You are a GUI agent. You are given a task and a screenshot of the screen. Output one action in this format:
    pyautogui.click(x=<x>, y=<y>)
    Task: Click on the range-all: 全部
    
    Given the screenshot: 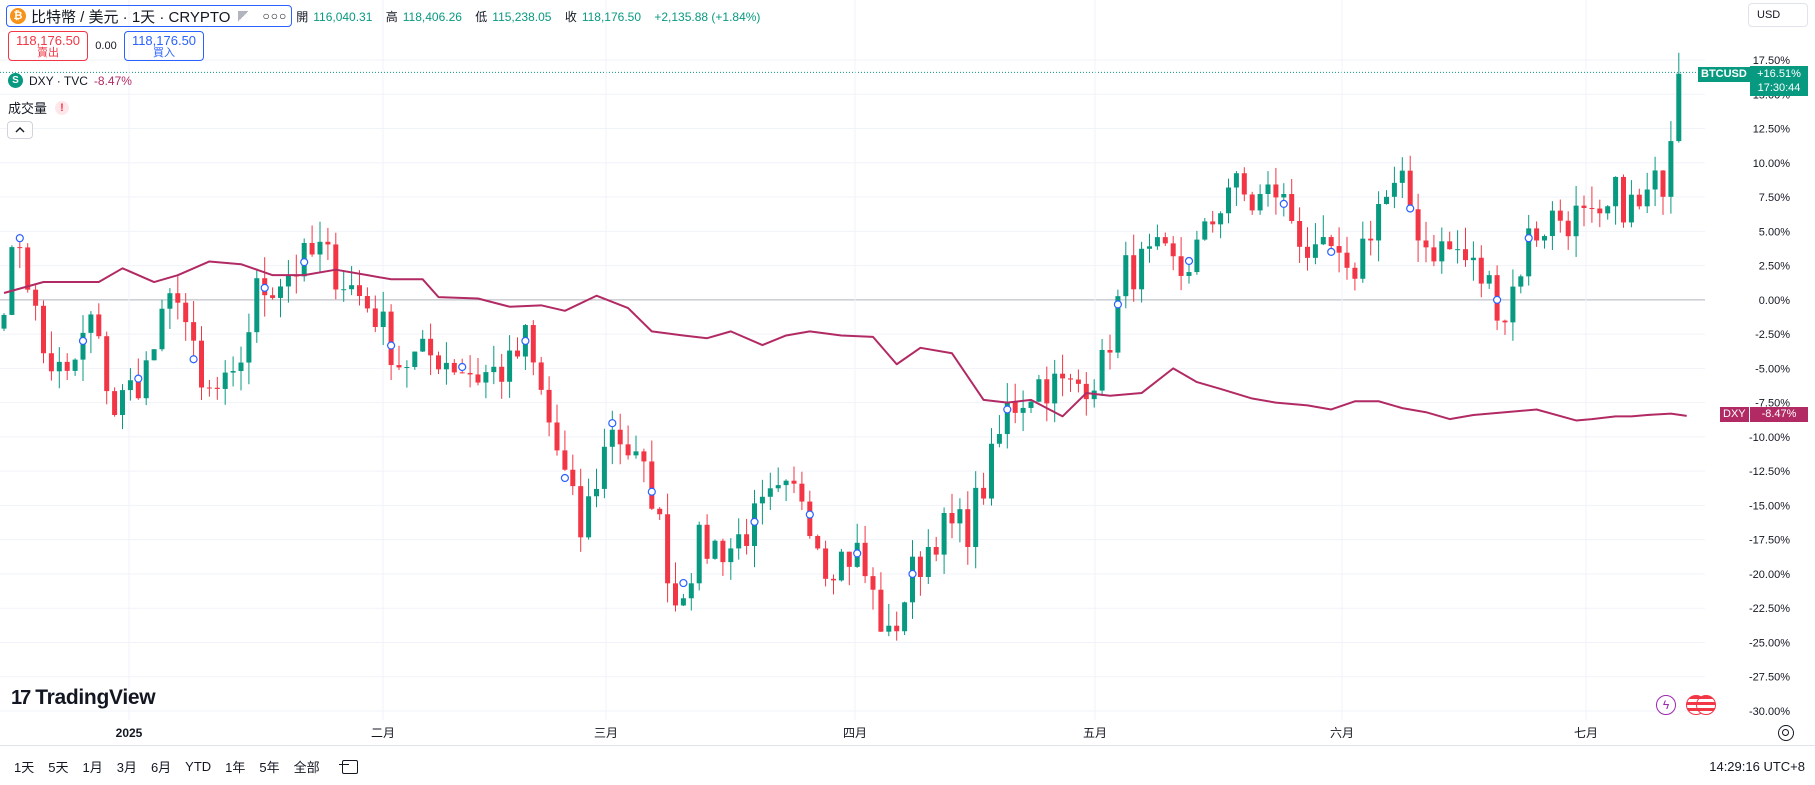 What is the action you would take?
    pyautogui.click(x=306, y=767)
    